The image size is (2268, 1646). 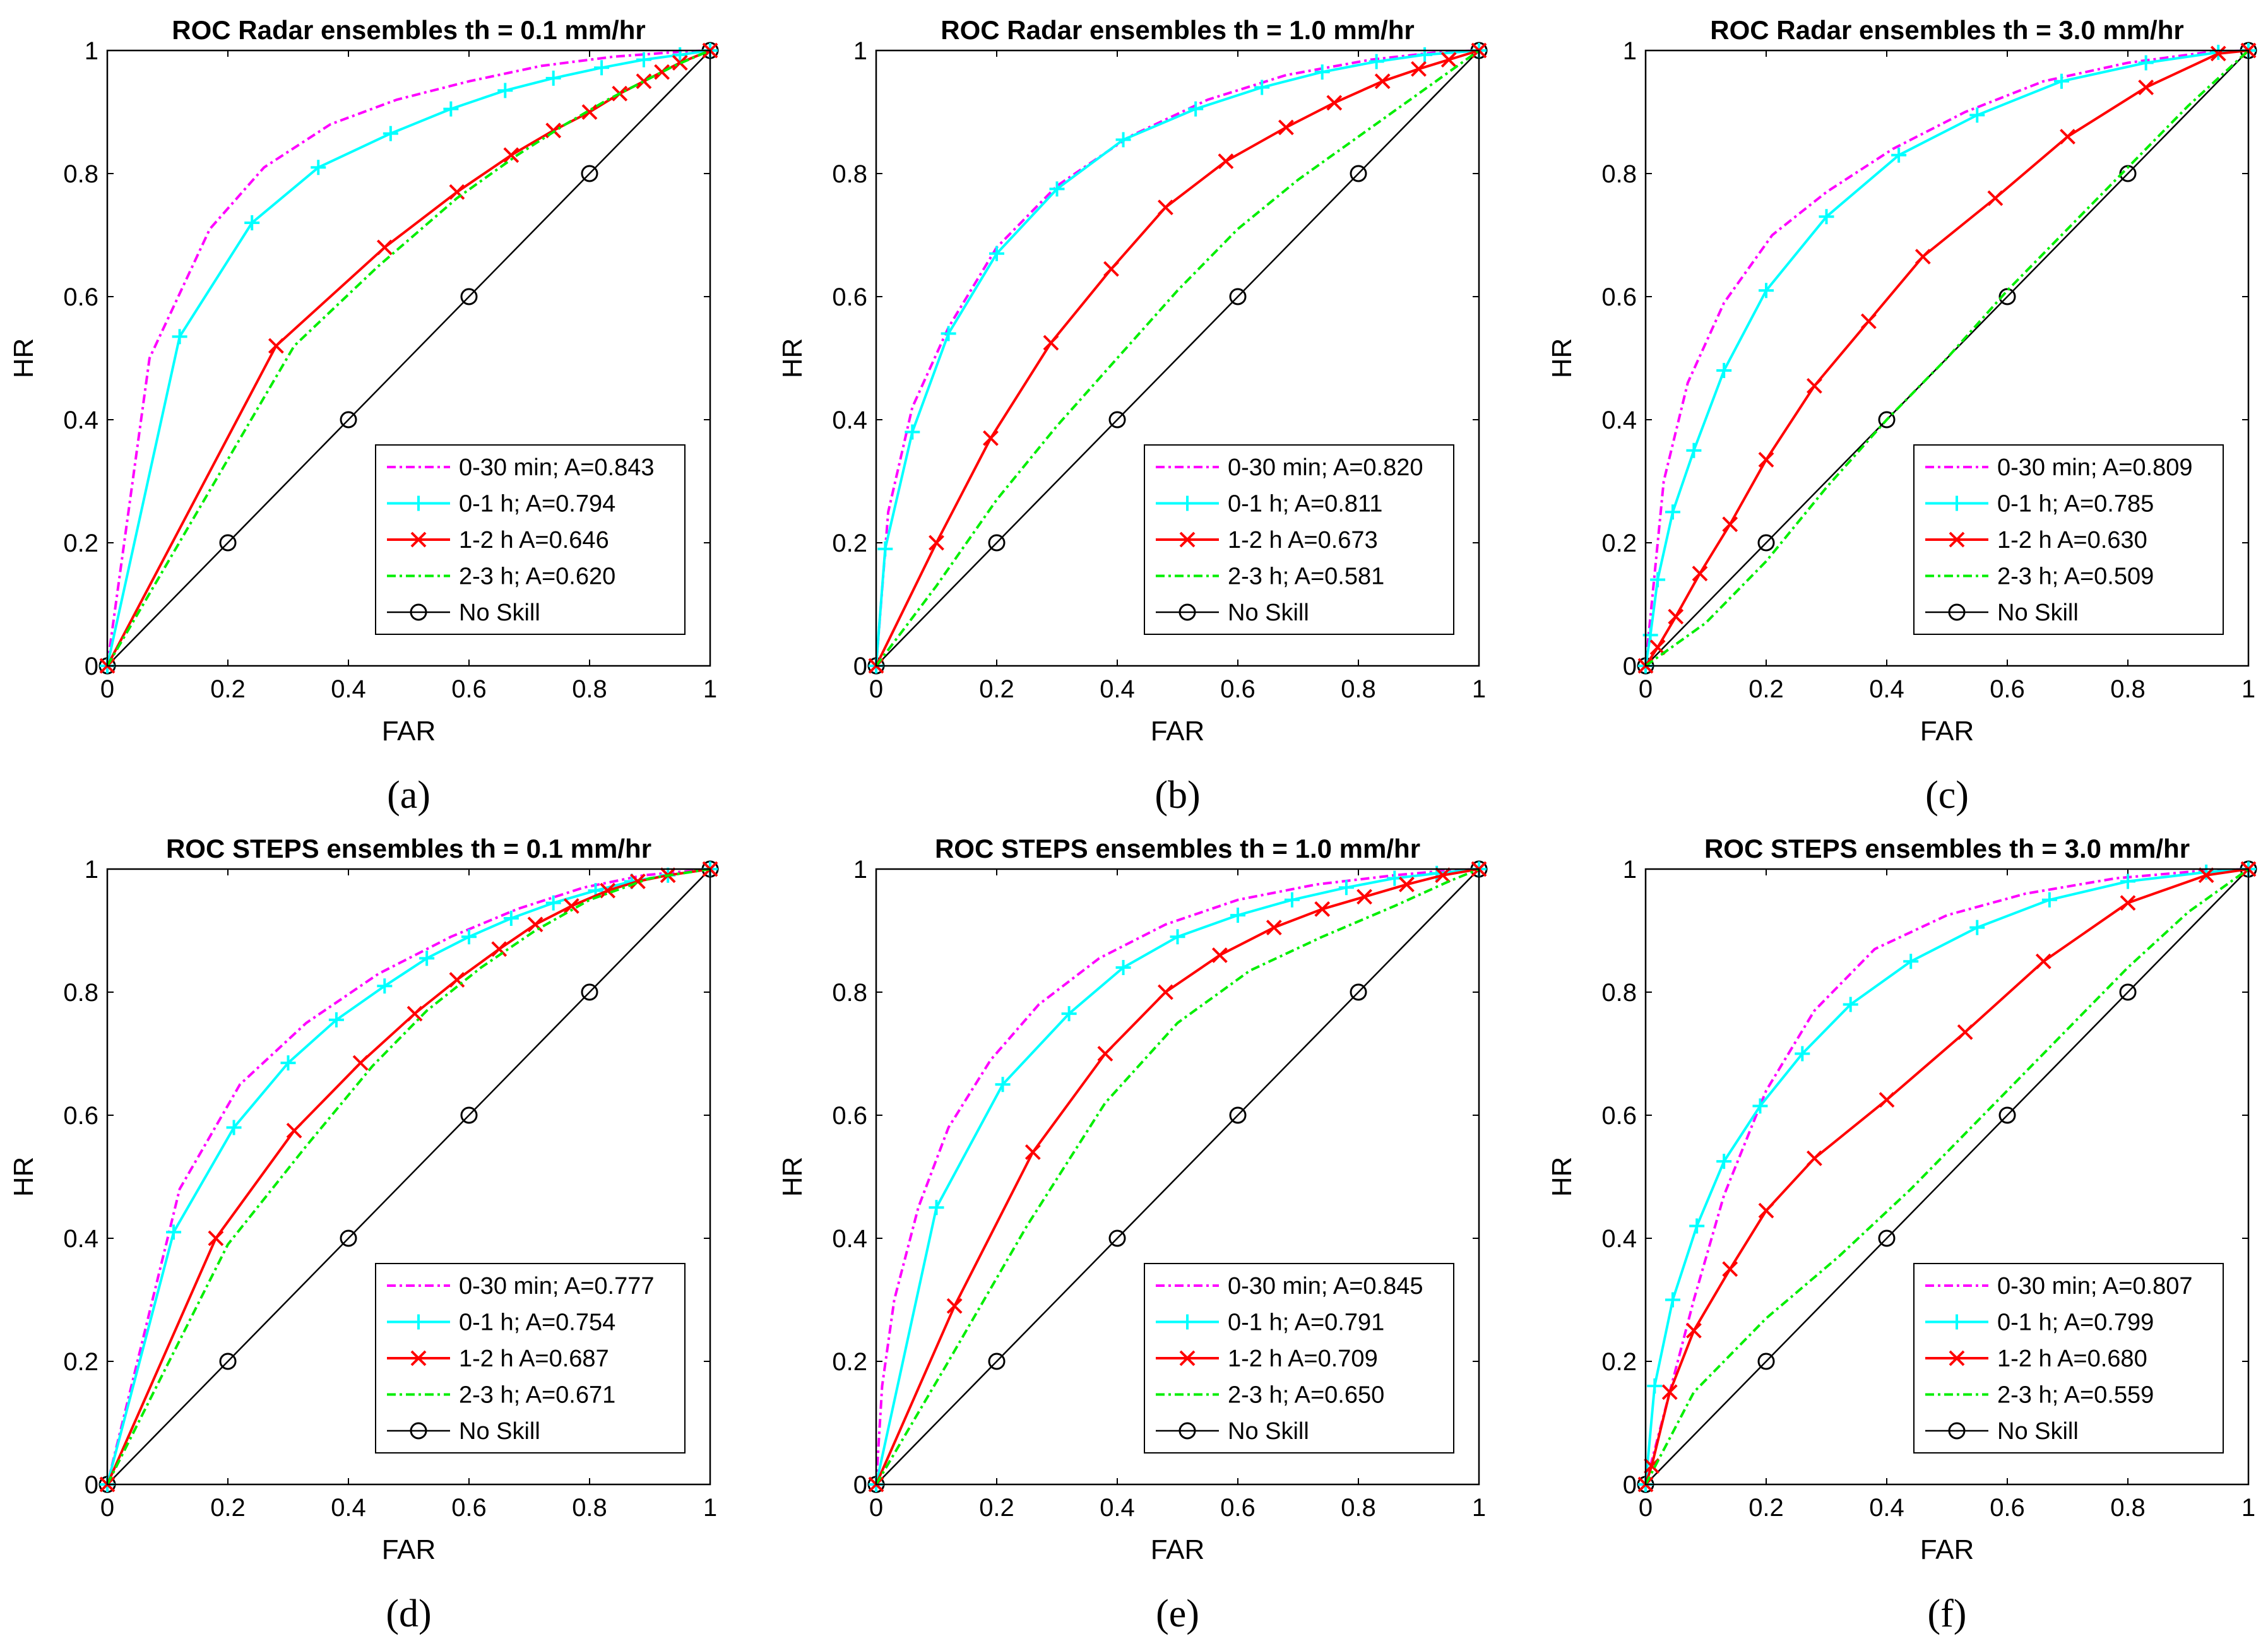 I want to click on panel-d-xtick-label-4: 0.8, so click(x=589, y=1508).